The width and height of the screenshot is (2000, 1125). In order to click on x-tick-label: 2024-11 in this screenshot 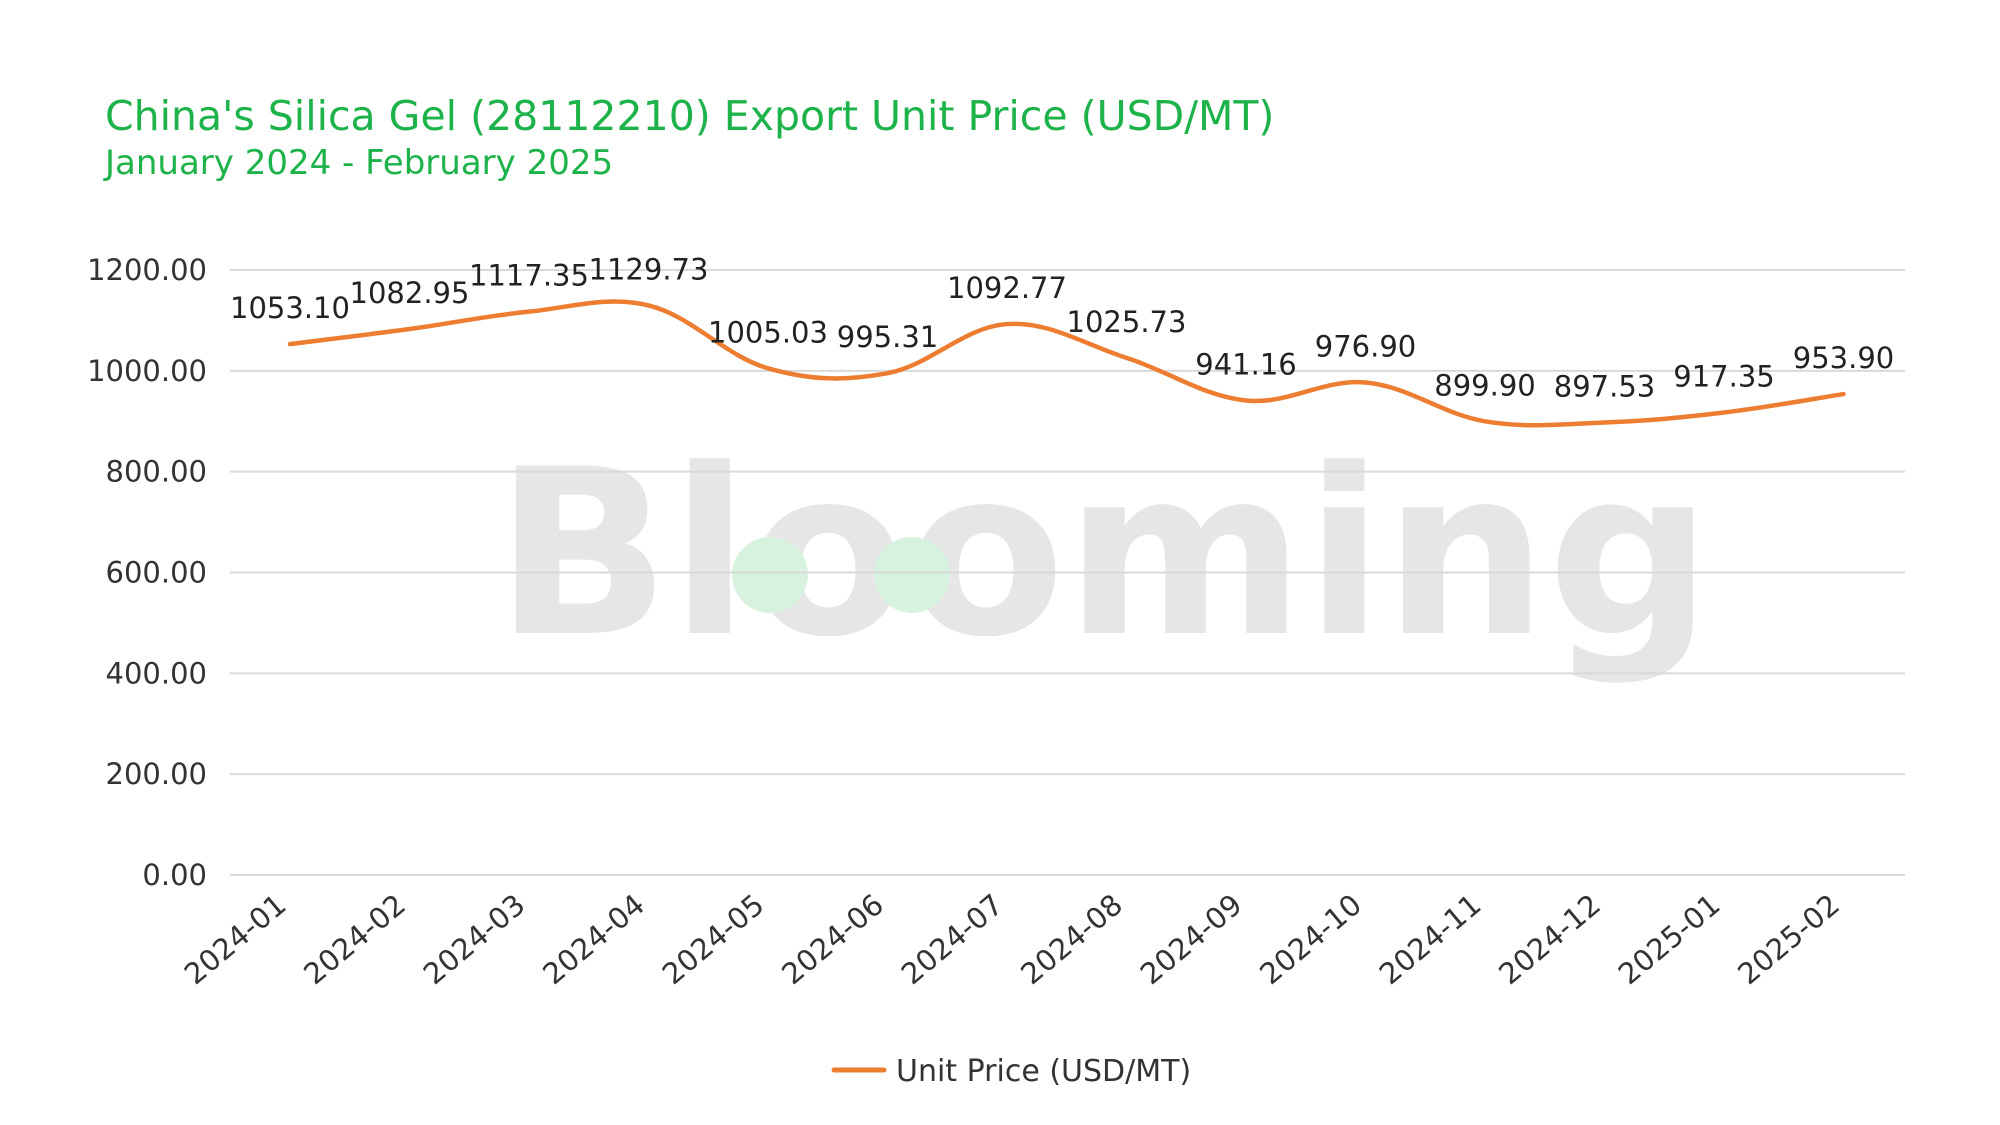, I will do `click(1430, 939)`.